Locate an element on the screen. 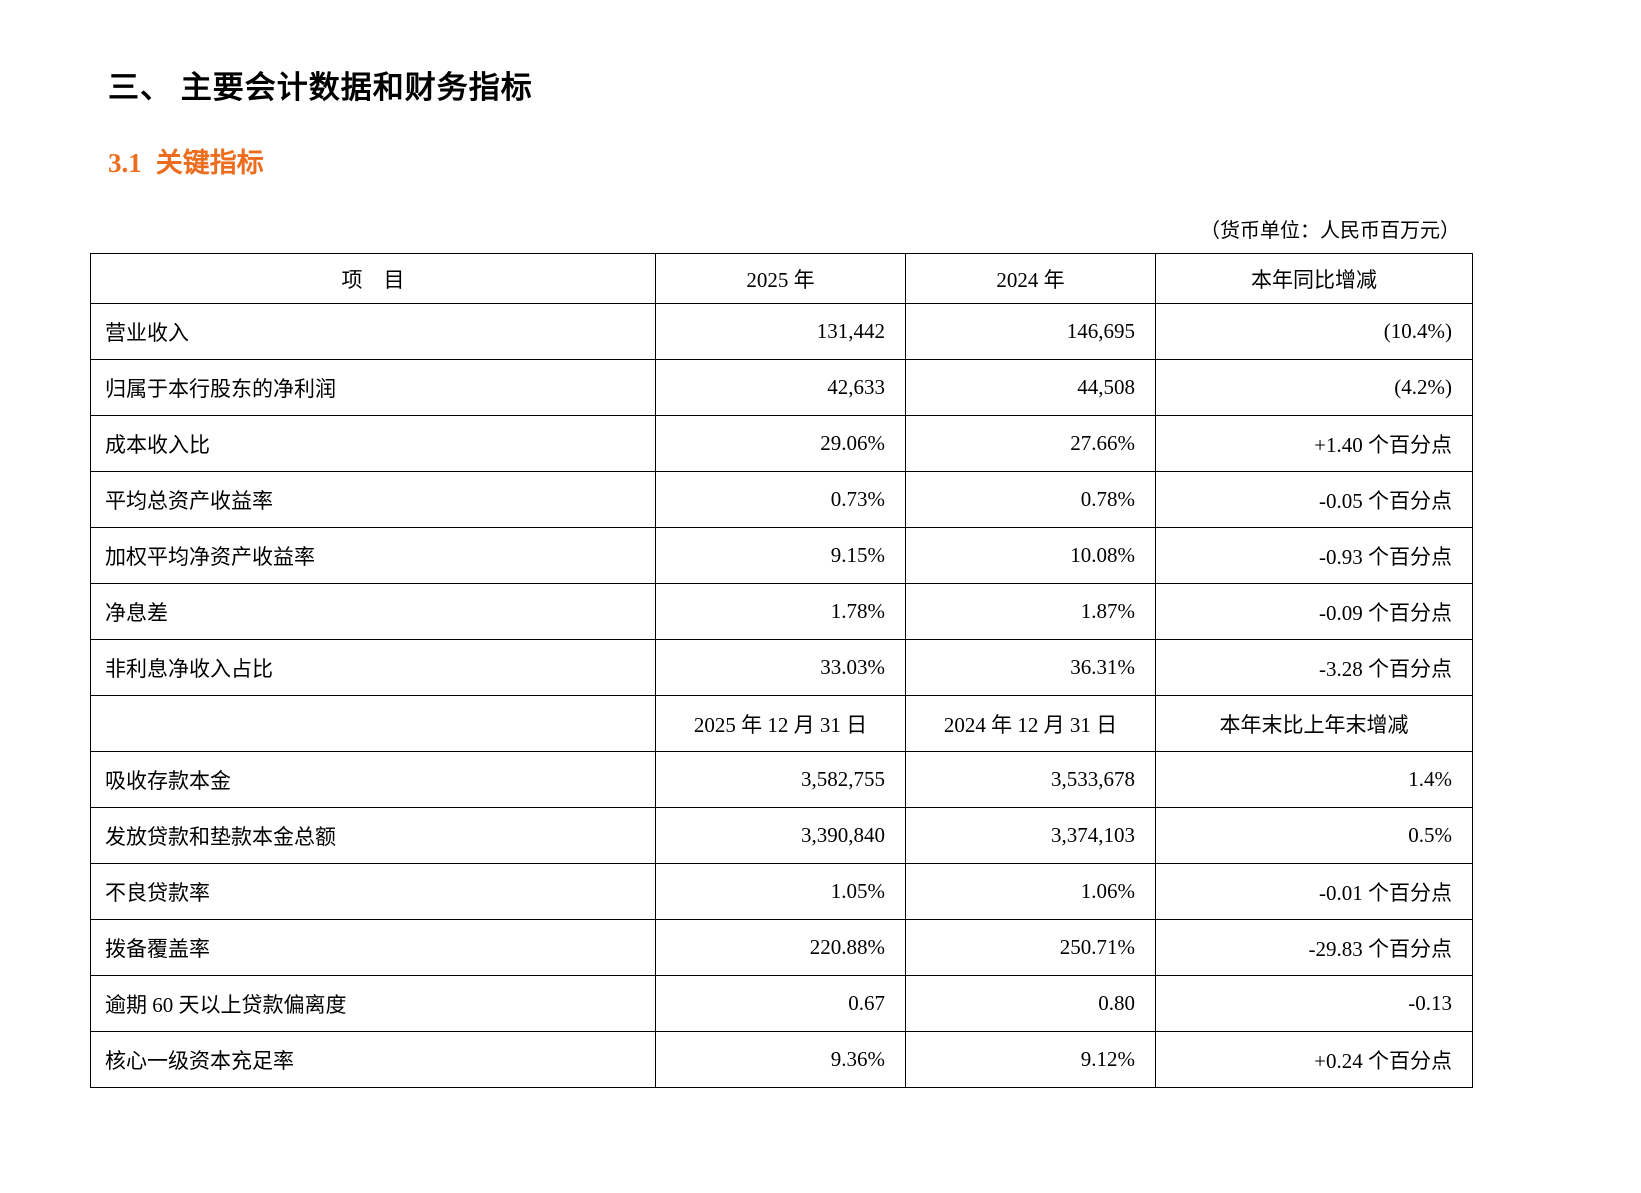 Image resolution: width=1641 pixels, height=1193 pixels. col-header-2025: 2025 年 is located at coordinates (780, 278).